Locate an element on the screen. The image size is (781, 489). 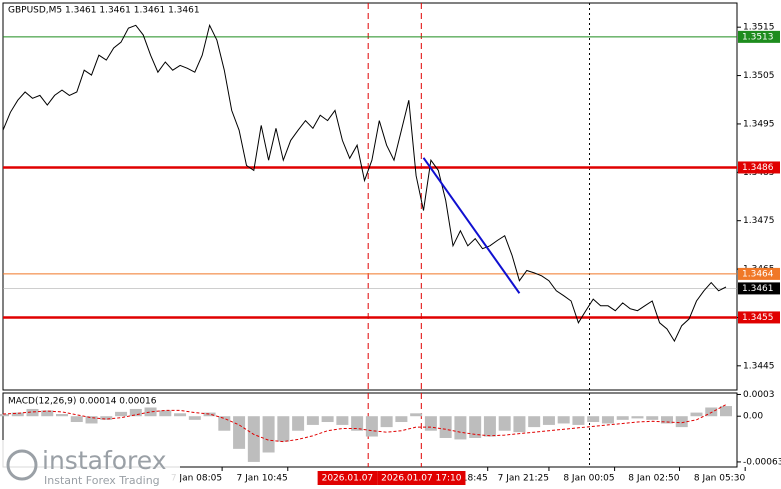
y-tick-label: 1.3495 is located at coordinates (759, 124).